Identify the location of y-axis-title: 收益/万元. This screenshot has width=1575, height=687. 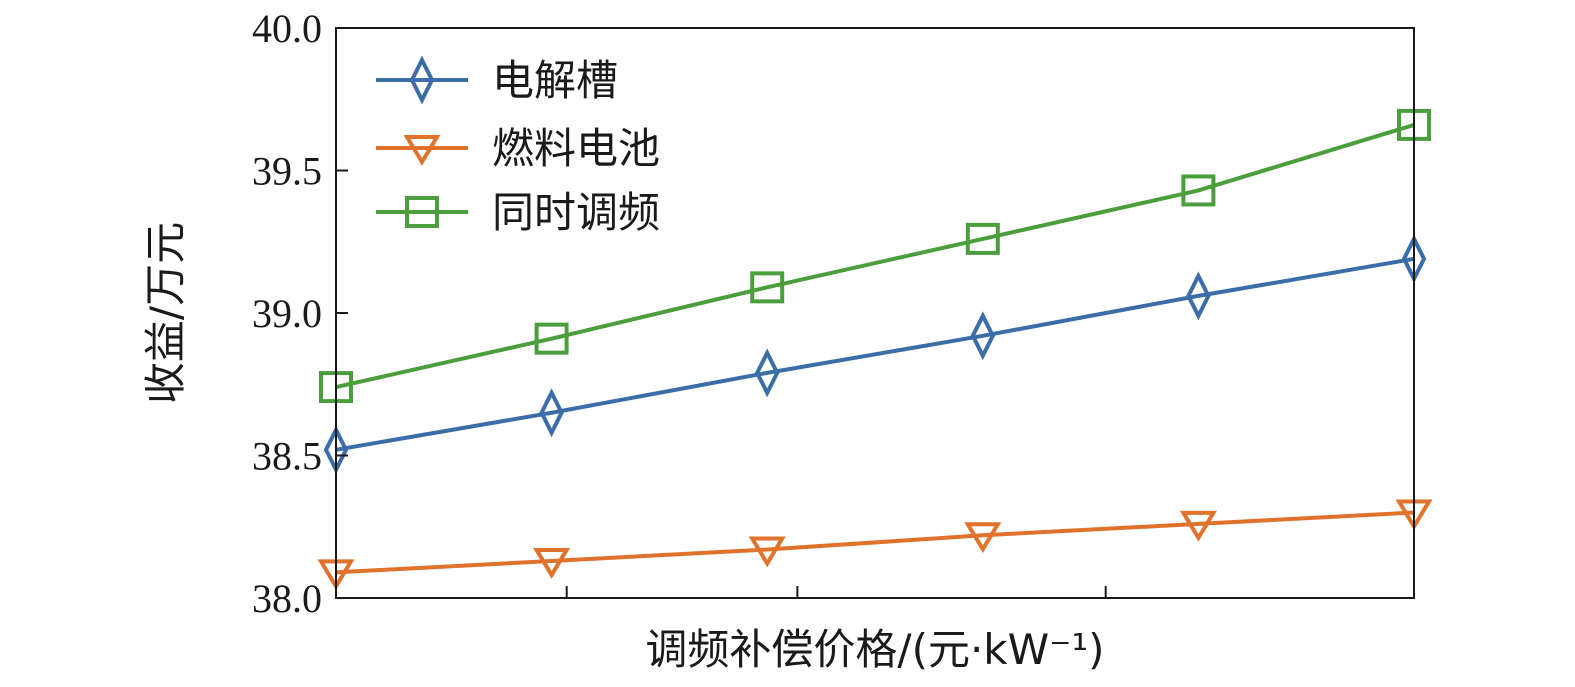
(165, 313).